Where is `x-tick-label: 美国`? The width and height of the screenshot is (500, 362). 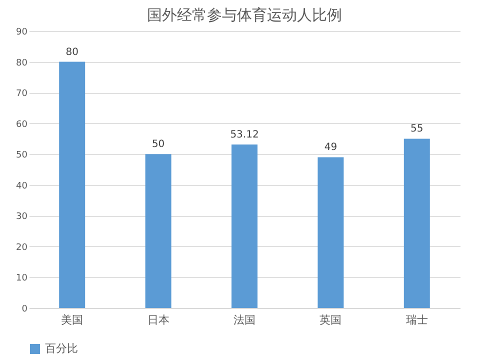 x-tick-label: 美国 is located at coordinates (72, 320).